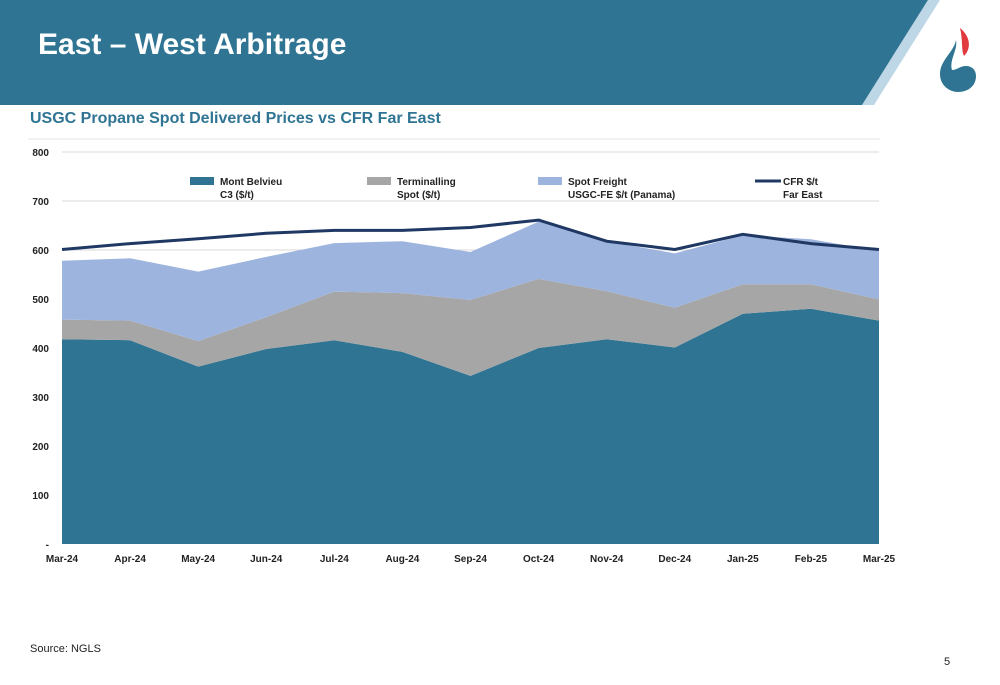 This screenshot has width=1000, height=685. What do you see at coordinates (40, 202) in the screenshot?
I see `y-tick-label: 700` at bounding box center [40, 202].